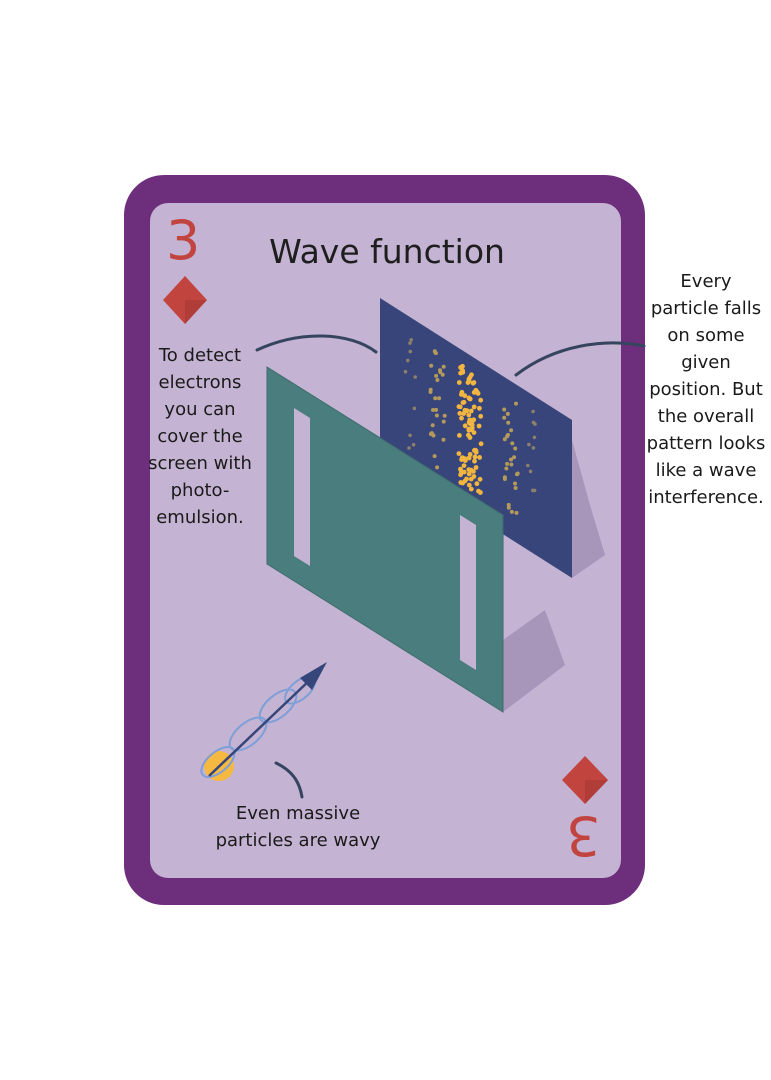  What do you see at coordinates (289, 780) in the screenshot?
I see `leader-line-bottom` at bounding box center [289, 780].